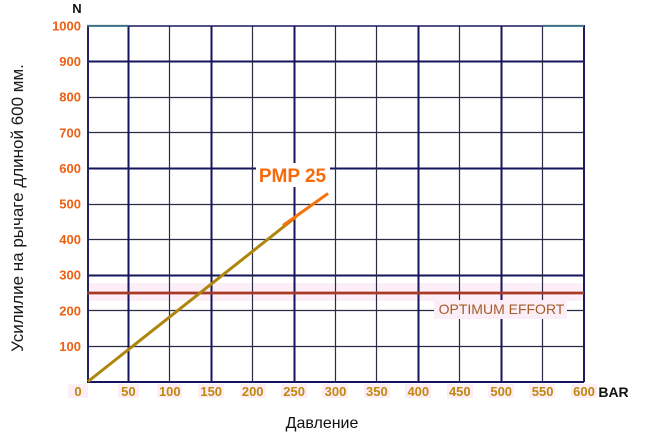 This screenshot has height=440, width=652. Describe the element at coordinates (543, 391) in the screenshot. I see `svg-text: 550` at that location.